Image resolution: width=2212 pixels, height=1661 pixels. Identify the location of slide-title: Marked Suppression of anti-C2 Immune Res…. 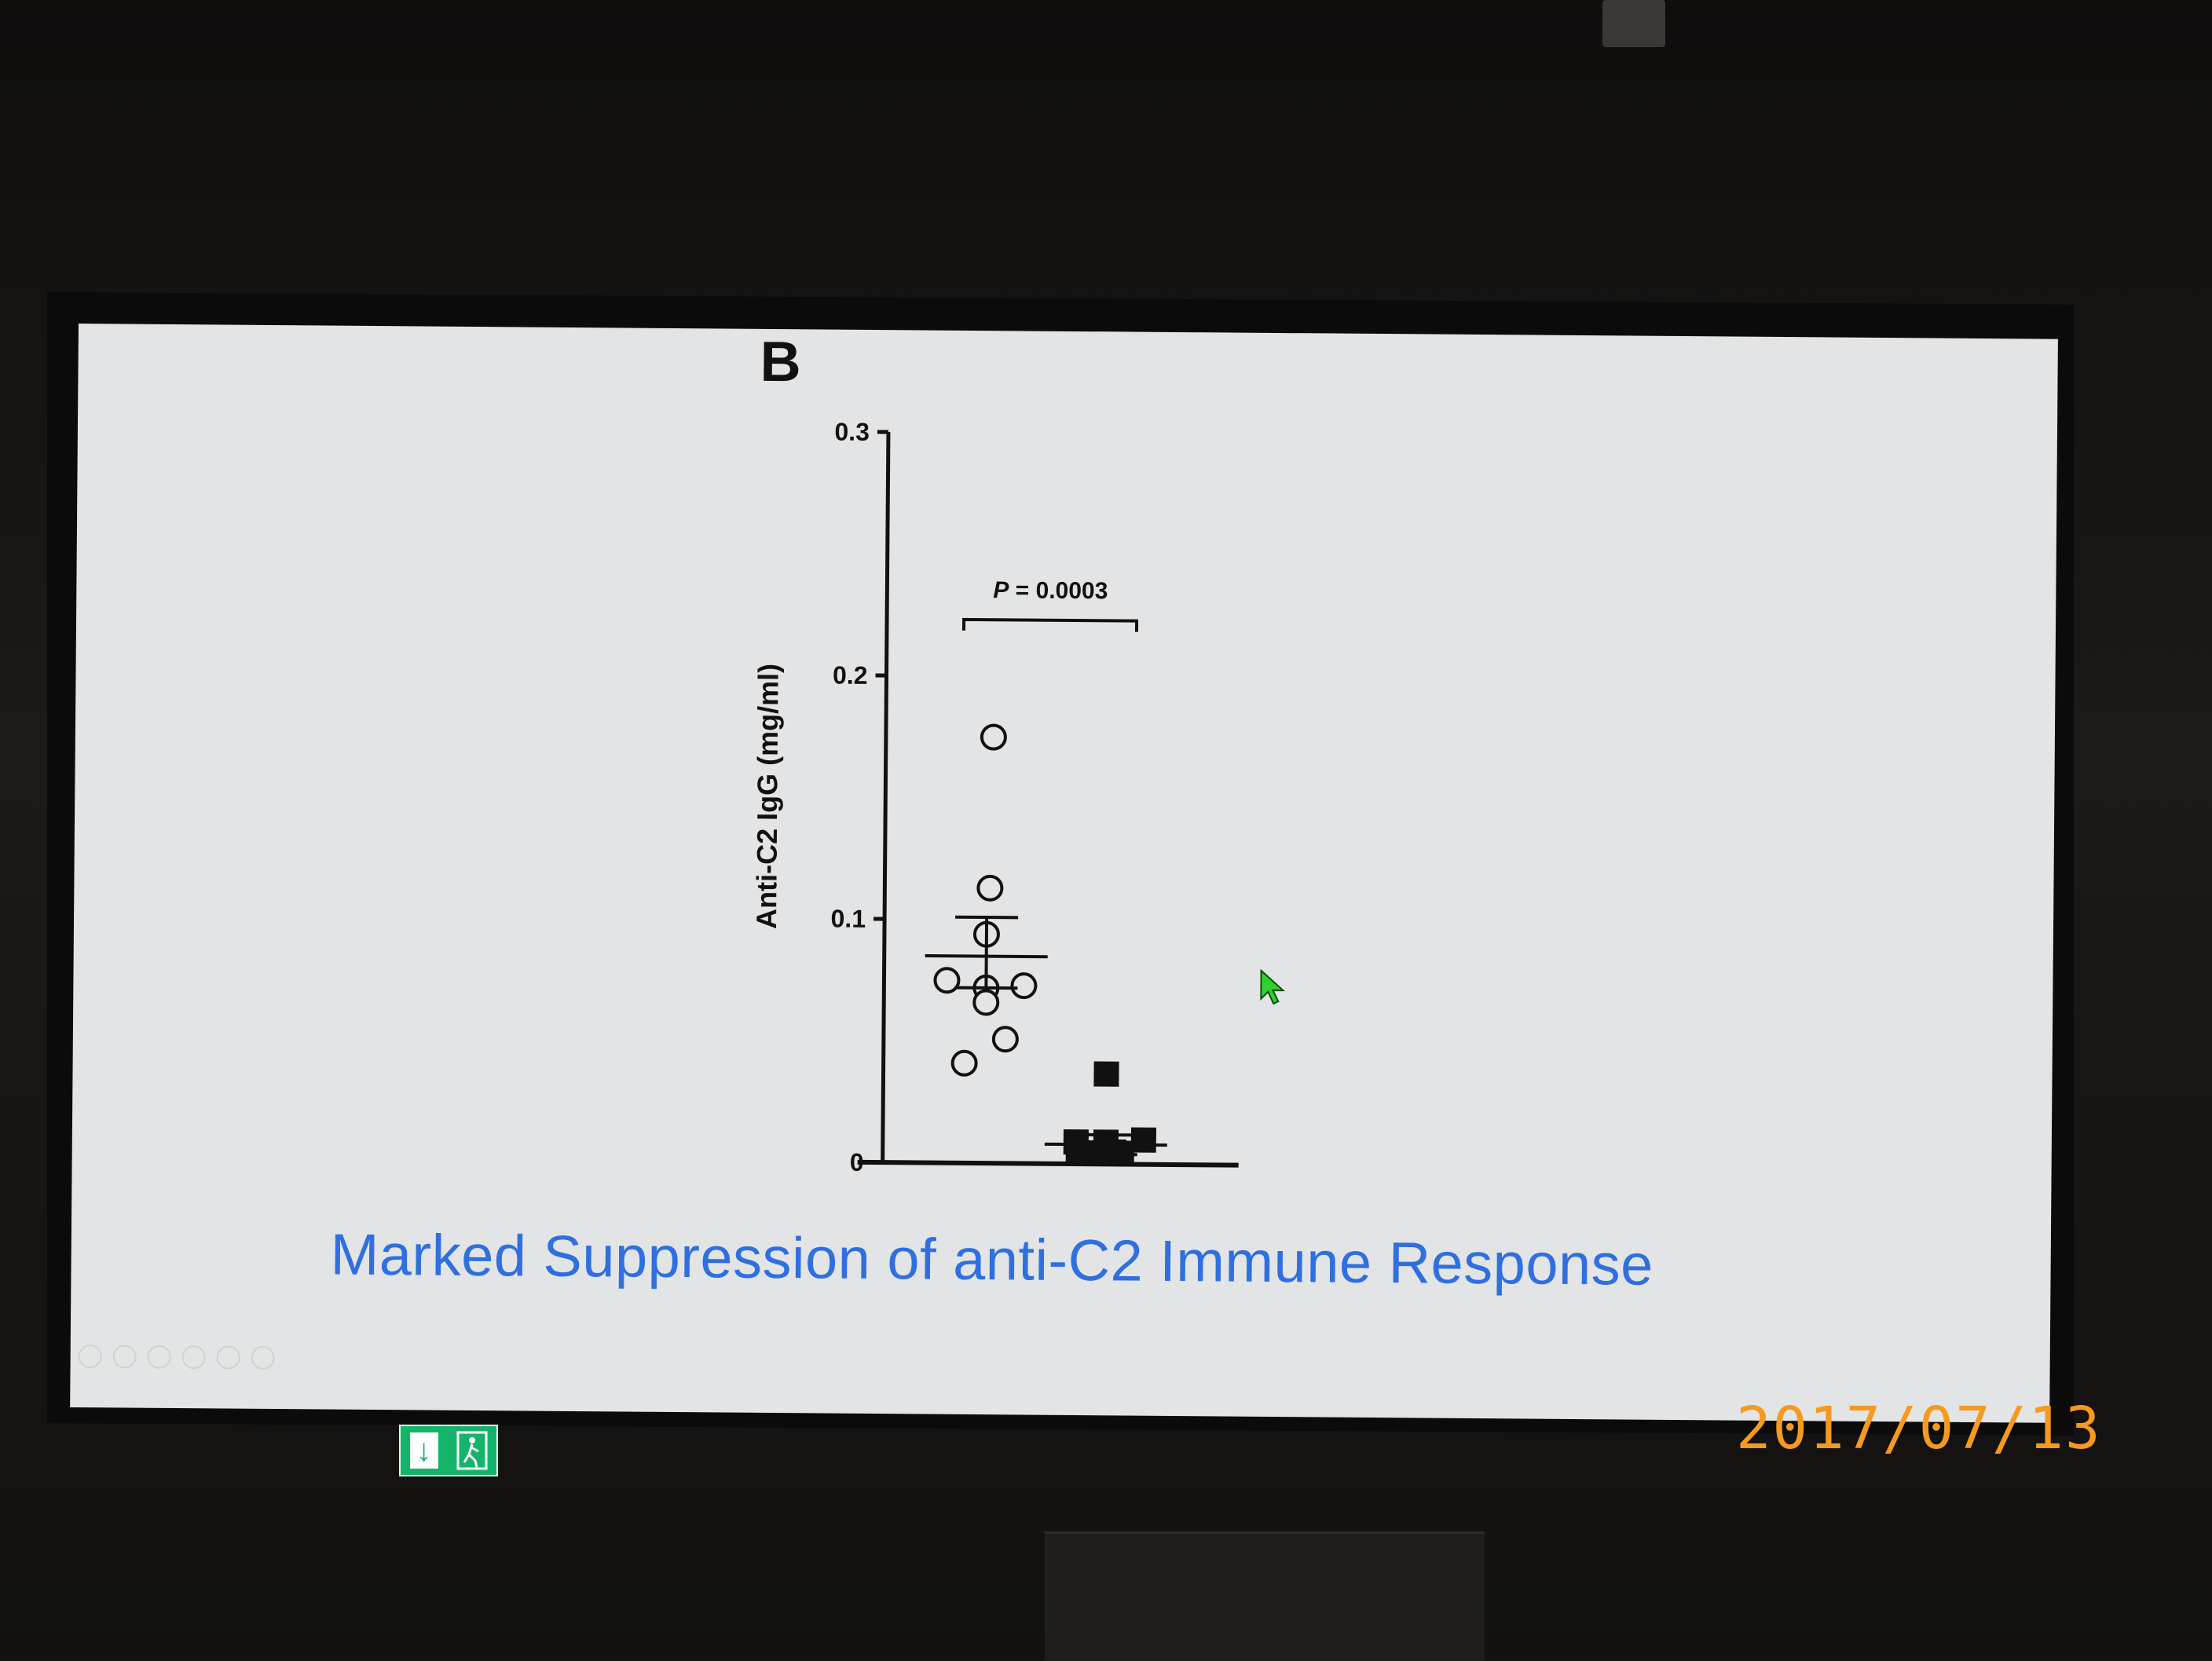
(992, 1259).